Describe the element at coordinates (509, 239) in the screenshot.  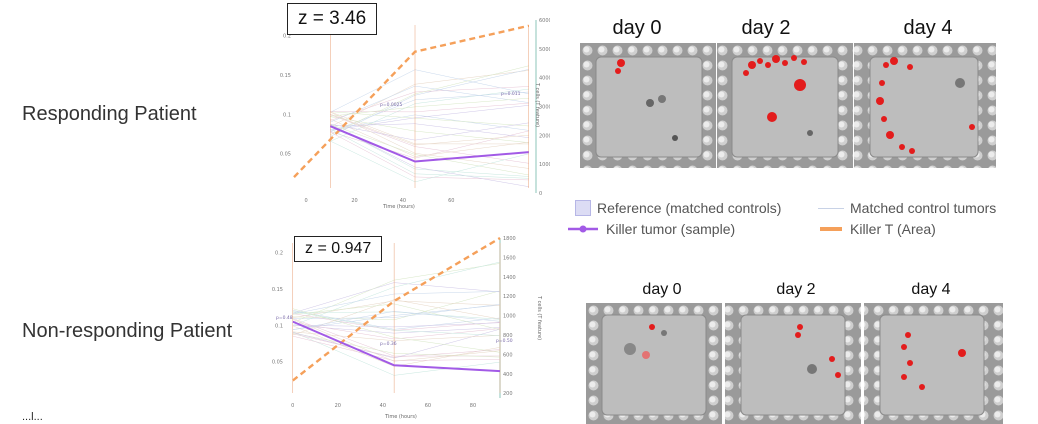
I see `y-right-tick-label: 1800` at that location.